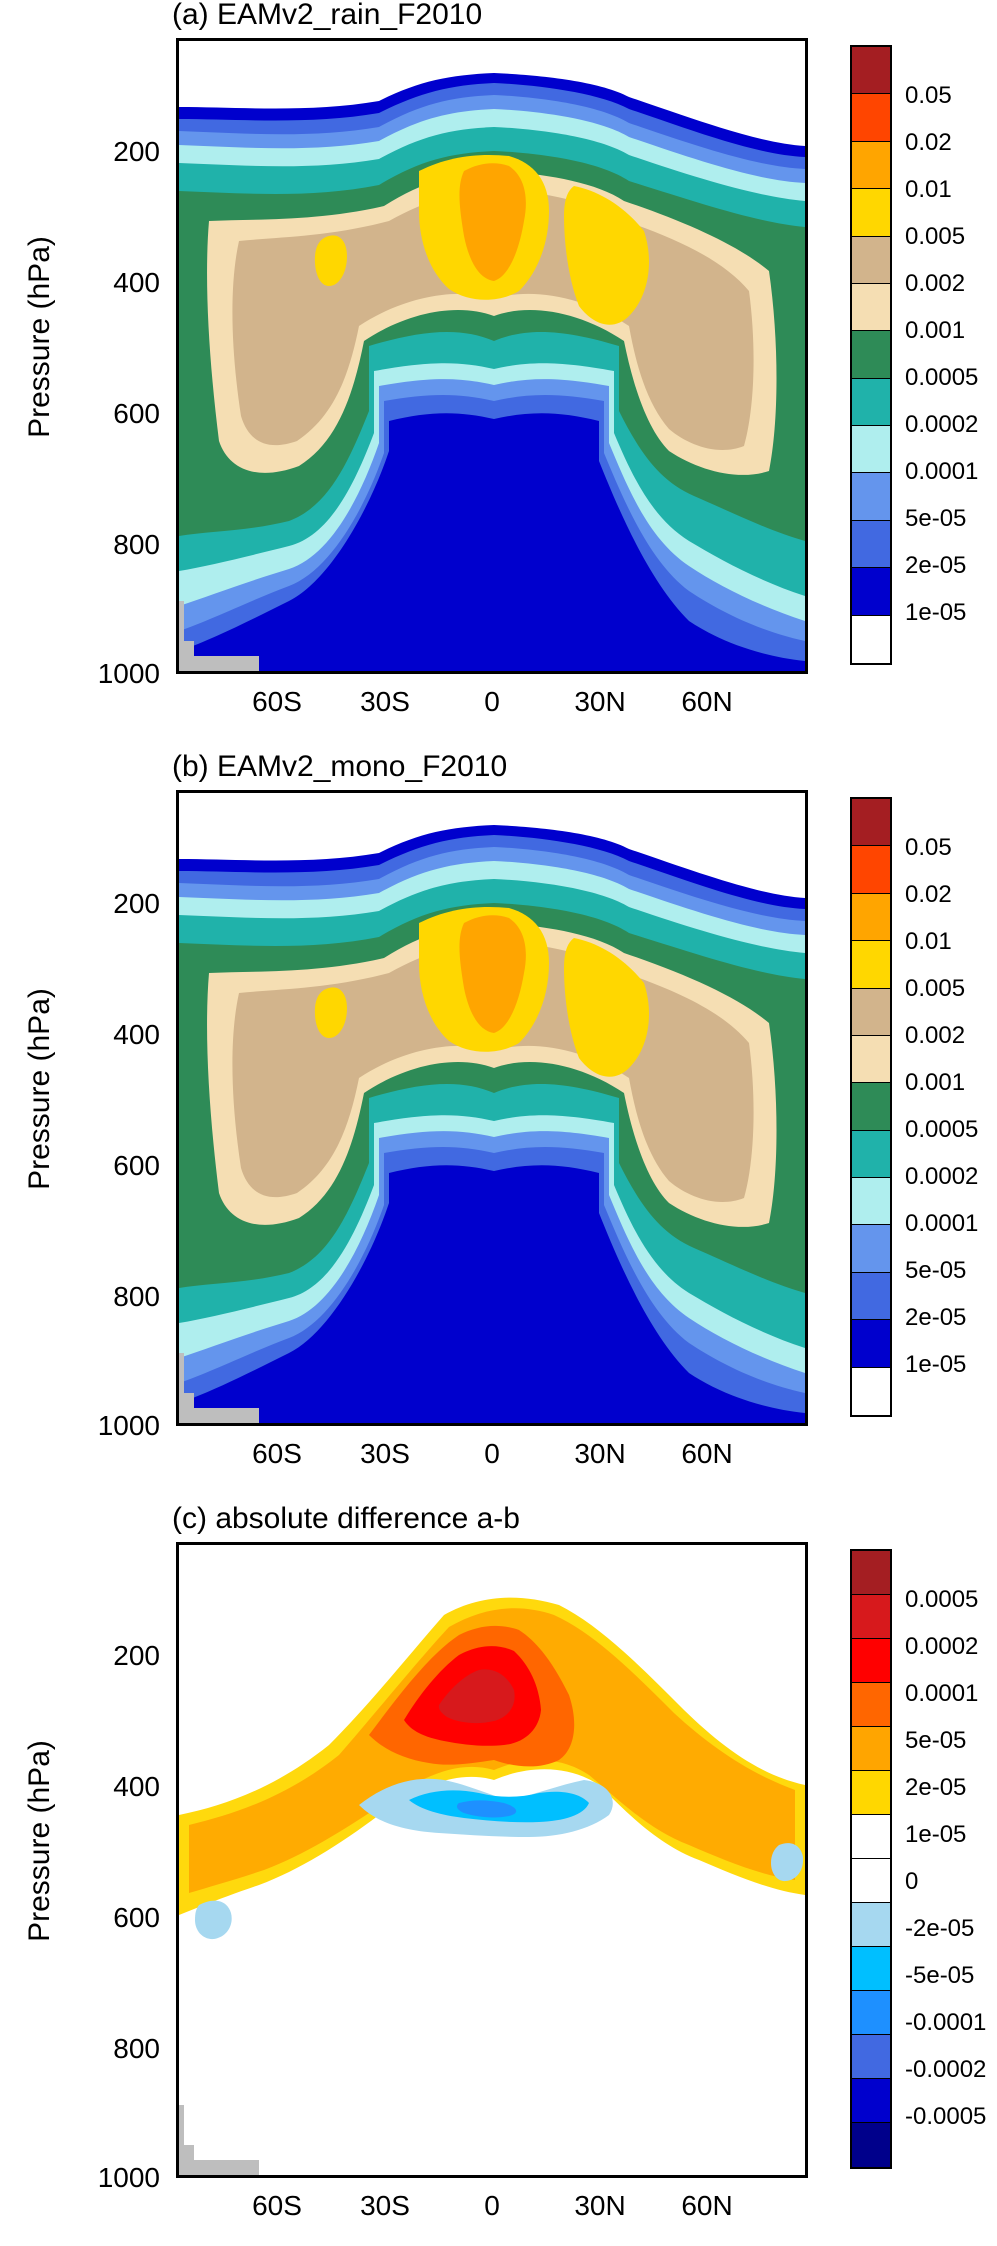 The image size is (997, 2246). Describe the element at coordinates (912, 1881) in the screenshot. I see `cbar-label: 0` at that location.